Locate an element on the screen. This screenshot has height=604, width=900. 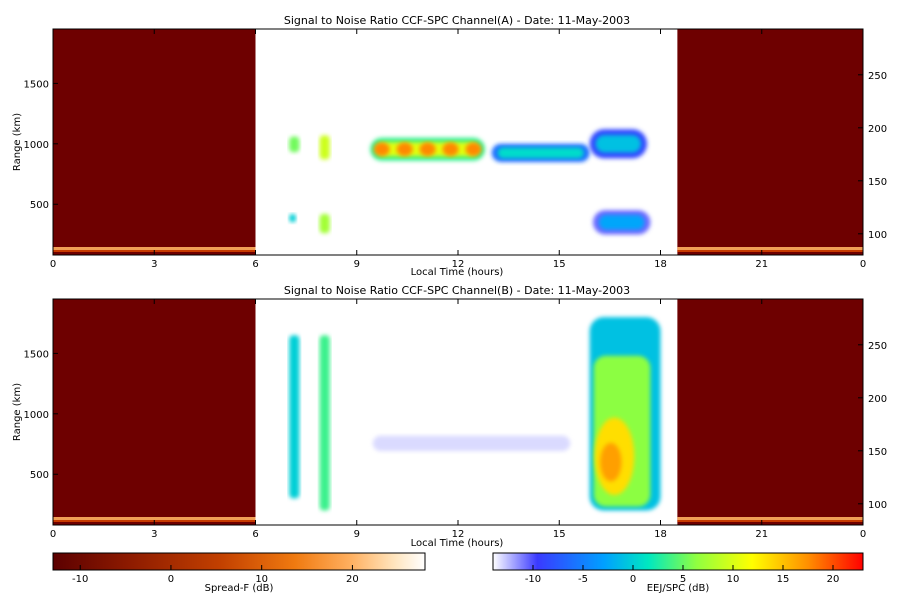
panel-b-xtick-label: 15 is located at coordinates (559, 534).